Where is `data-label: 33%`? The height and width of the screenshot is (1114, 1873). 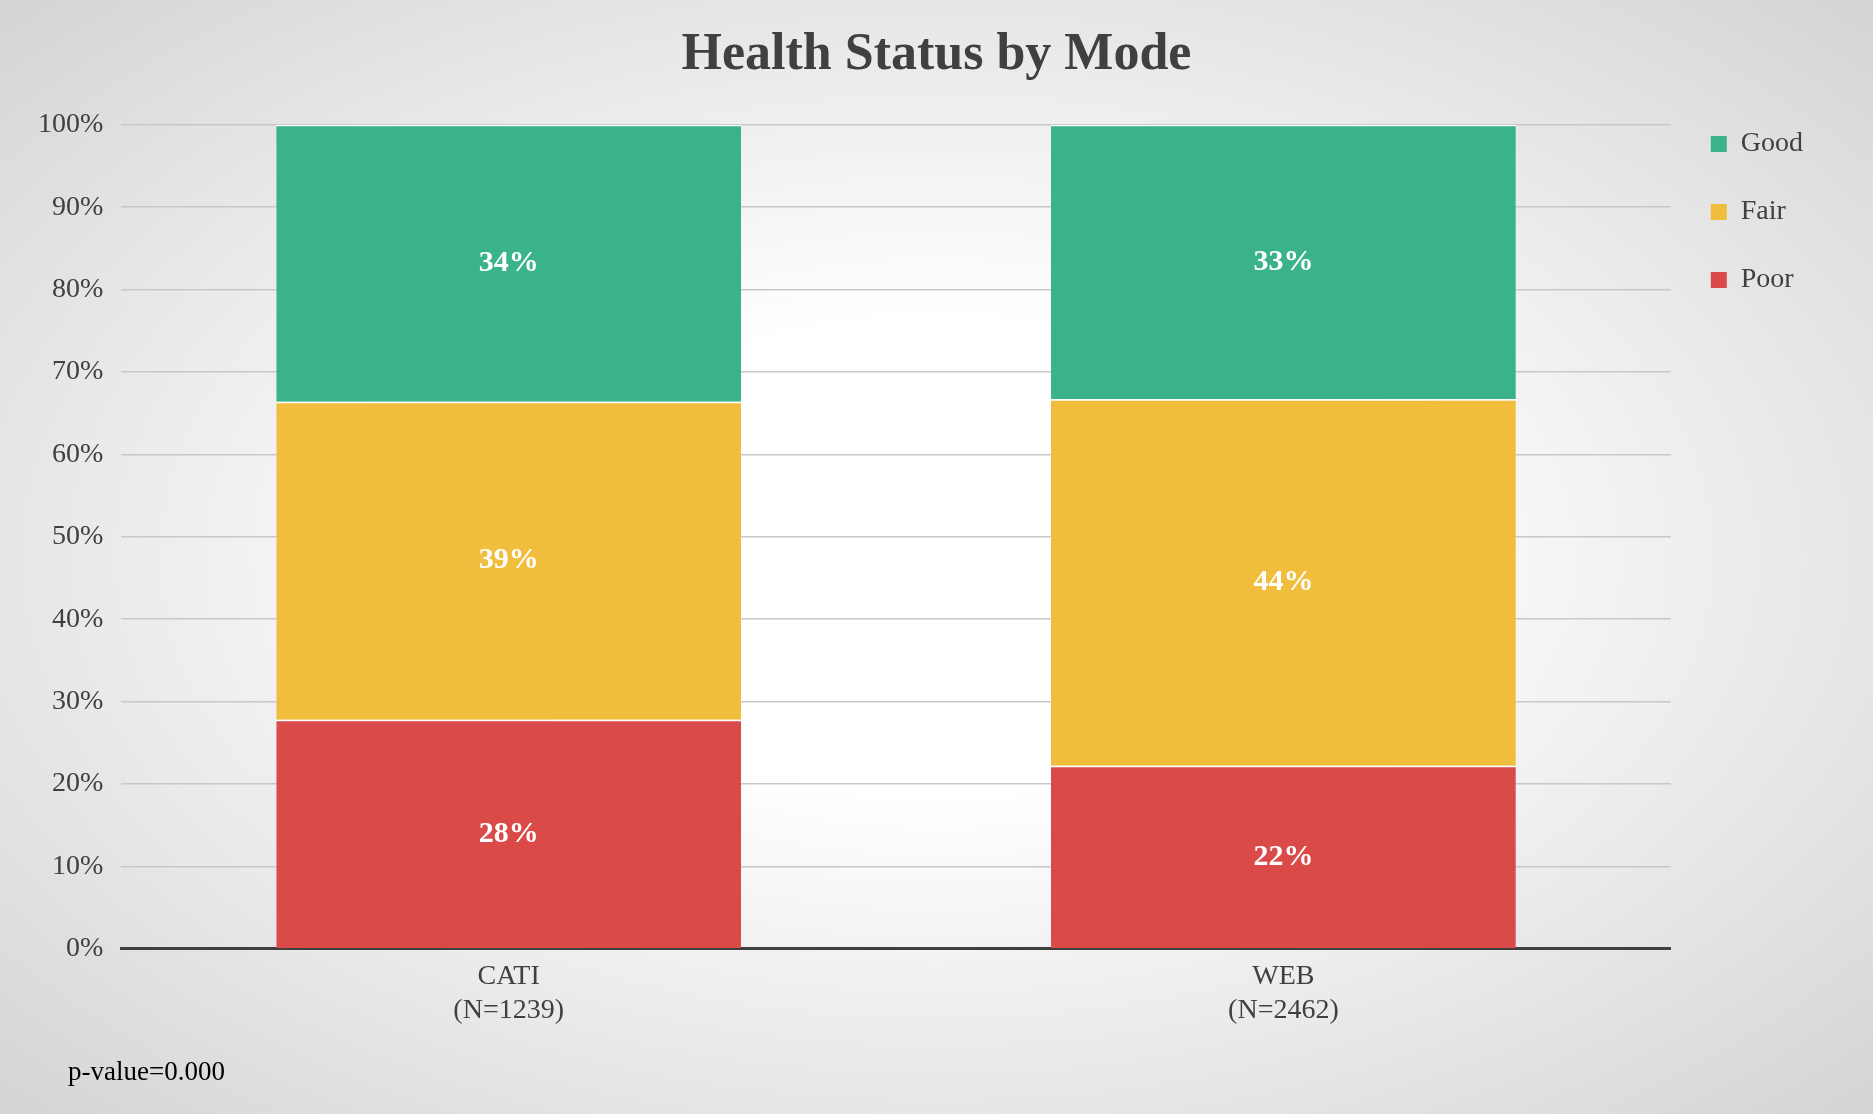
data-label: 33% is located at coordinates (1283, 259).